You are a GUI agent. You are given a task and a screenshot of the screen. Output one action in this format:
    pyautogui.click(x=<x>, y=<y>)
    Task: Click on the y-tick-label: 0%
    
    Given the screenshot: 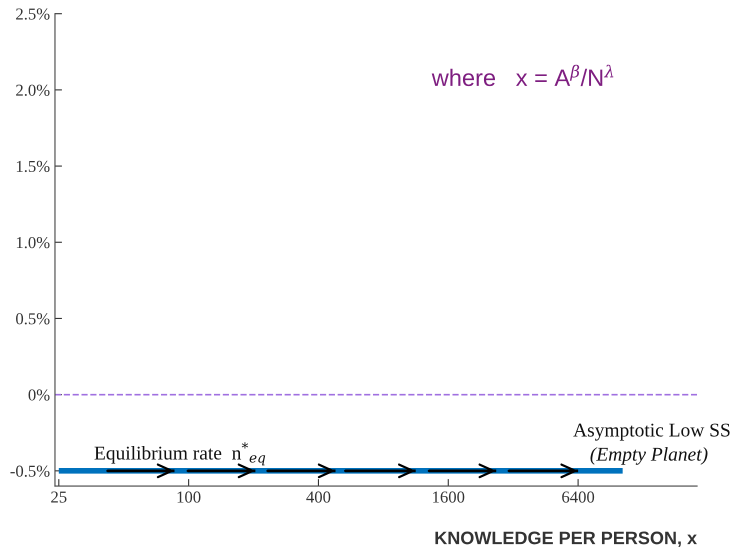 What is the action you would take?
    pyautogui.click(x=39, y=395)
    